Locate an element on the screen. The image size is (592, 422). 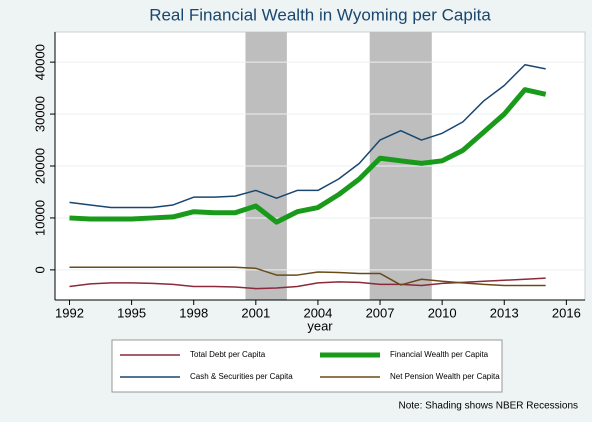
x-tick-label: 2007 is located at coordinates (380, 312).